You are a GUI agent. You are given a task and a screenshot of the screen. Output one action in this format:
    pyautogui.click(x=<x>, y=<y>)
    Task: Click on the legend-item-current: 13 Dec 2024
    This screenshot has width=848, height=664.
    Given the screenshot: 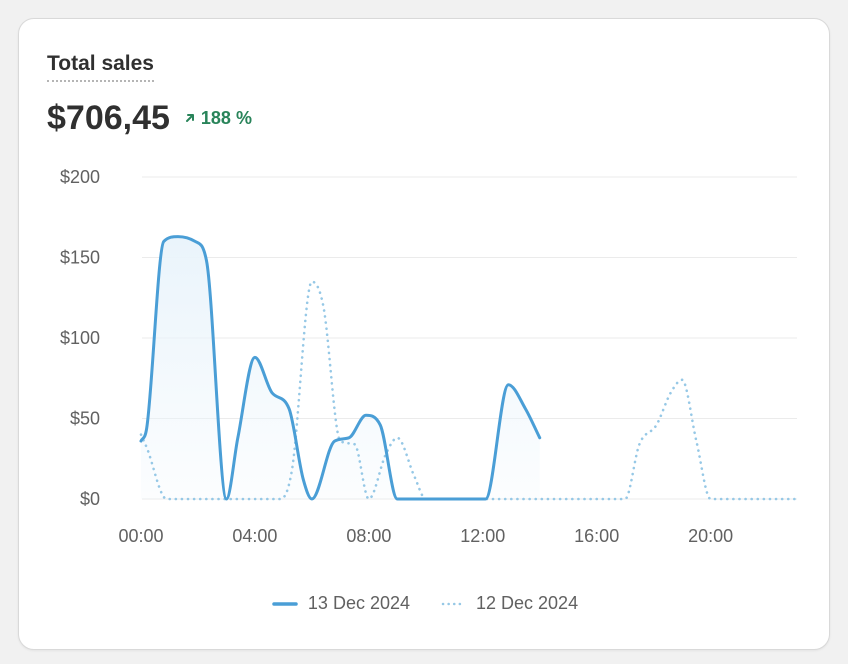 What is the action you would take?
    pyautogui.click(x=341, y=603)
    